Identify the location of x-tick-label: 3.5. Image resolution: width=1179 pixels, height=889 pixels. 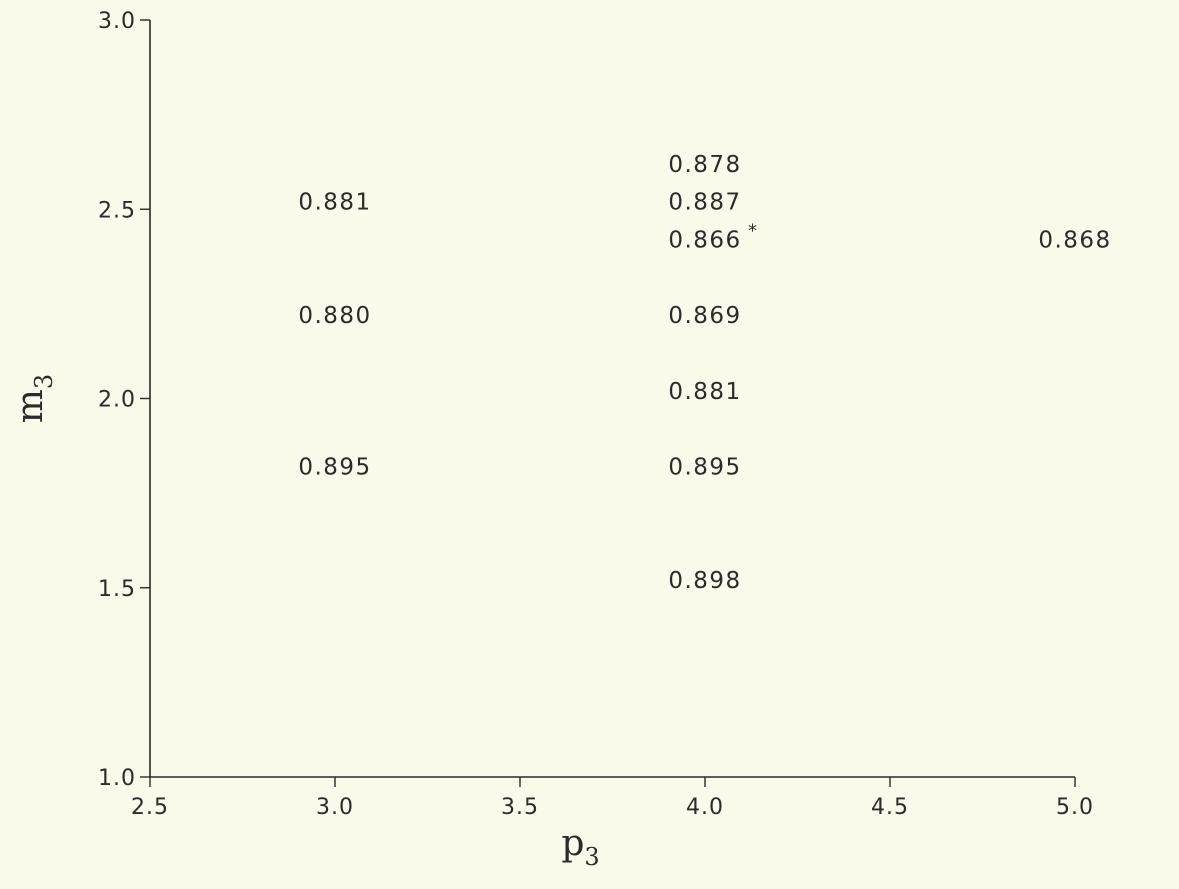
(520, 807).